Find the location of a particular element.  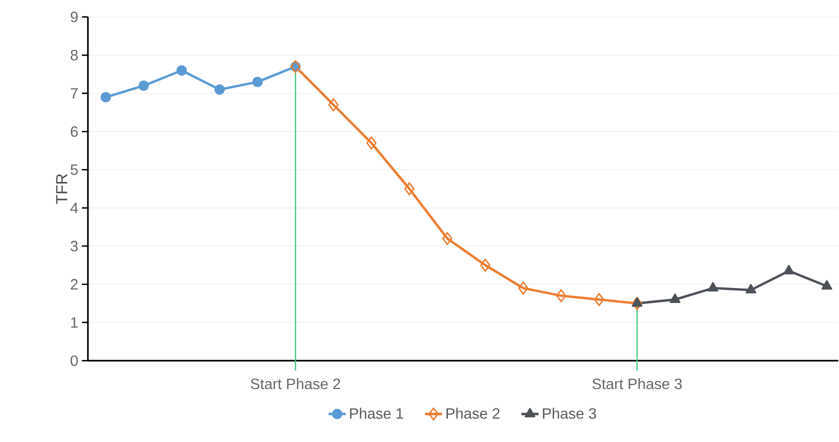

y-tick-label: 9 is located at coordinates (74, 17).